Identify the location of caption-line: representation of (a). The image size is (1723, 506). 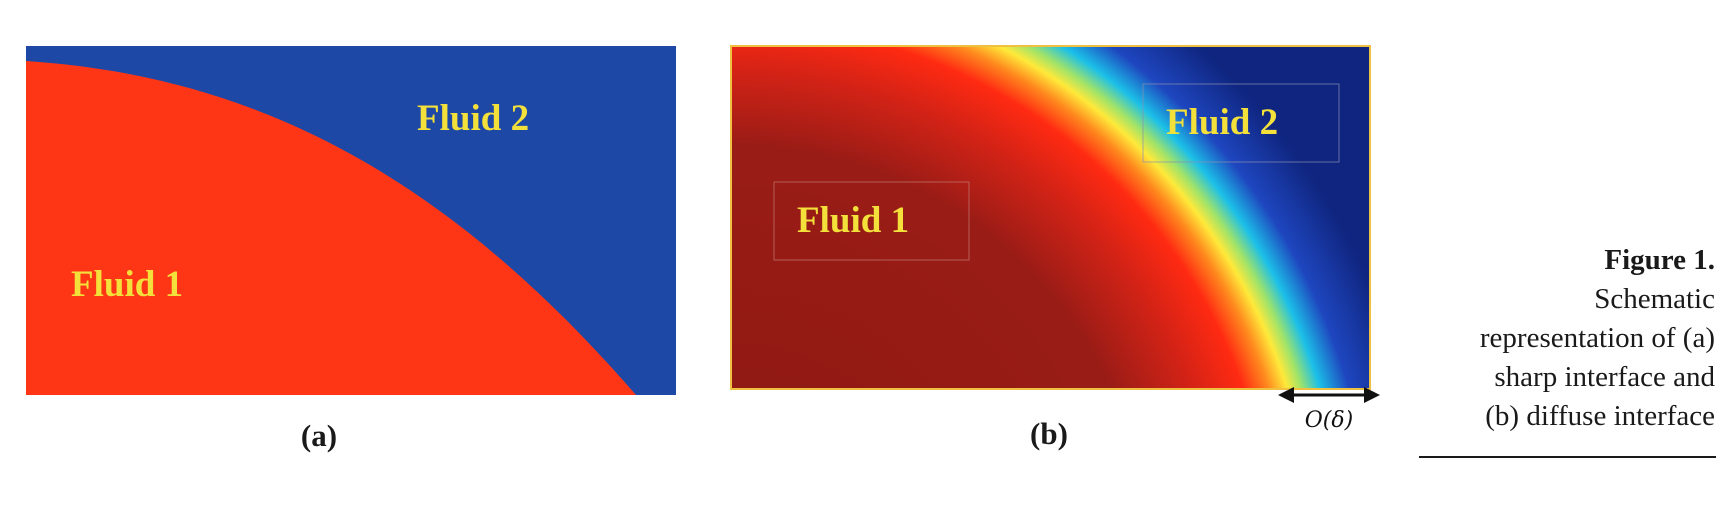
(1597, 338).